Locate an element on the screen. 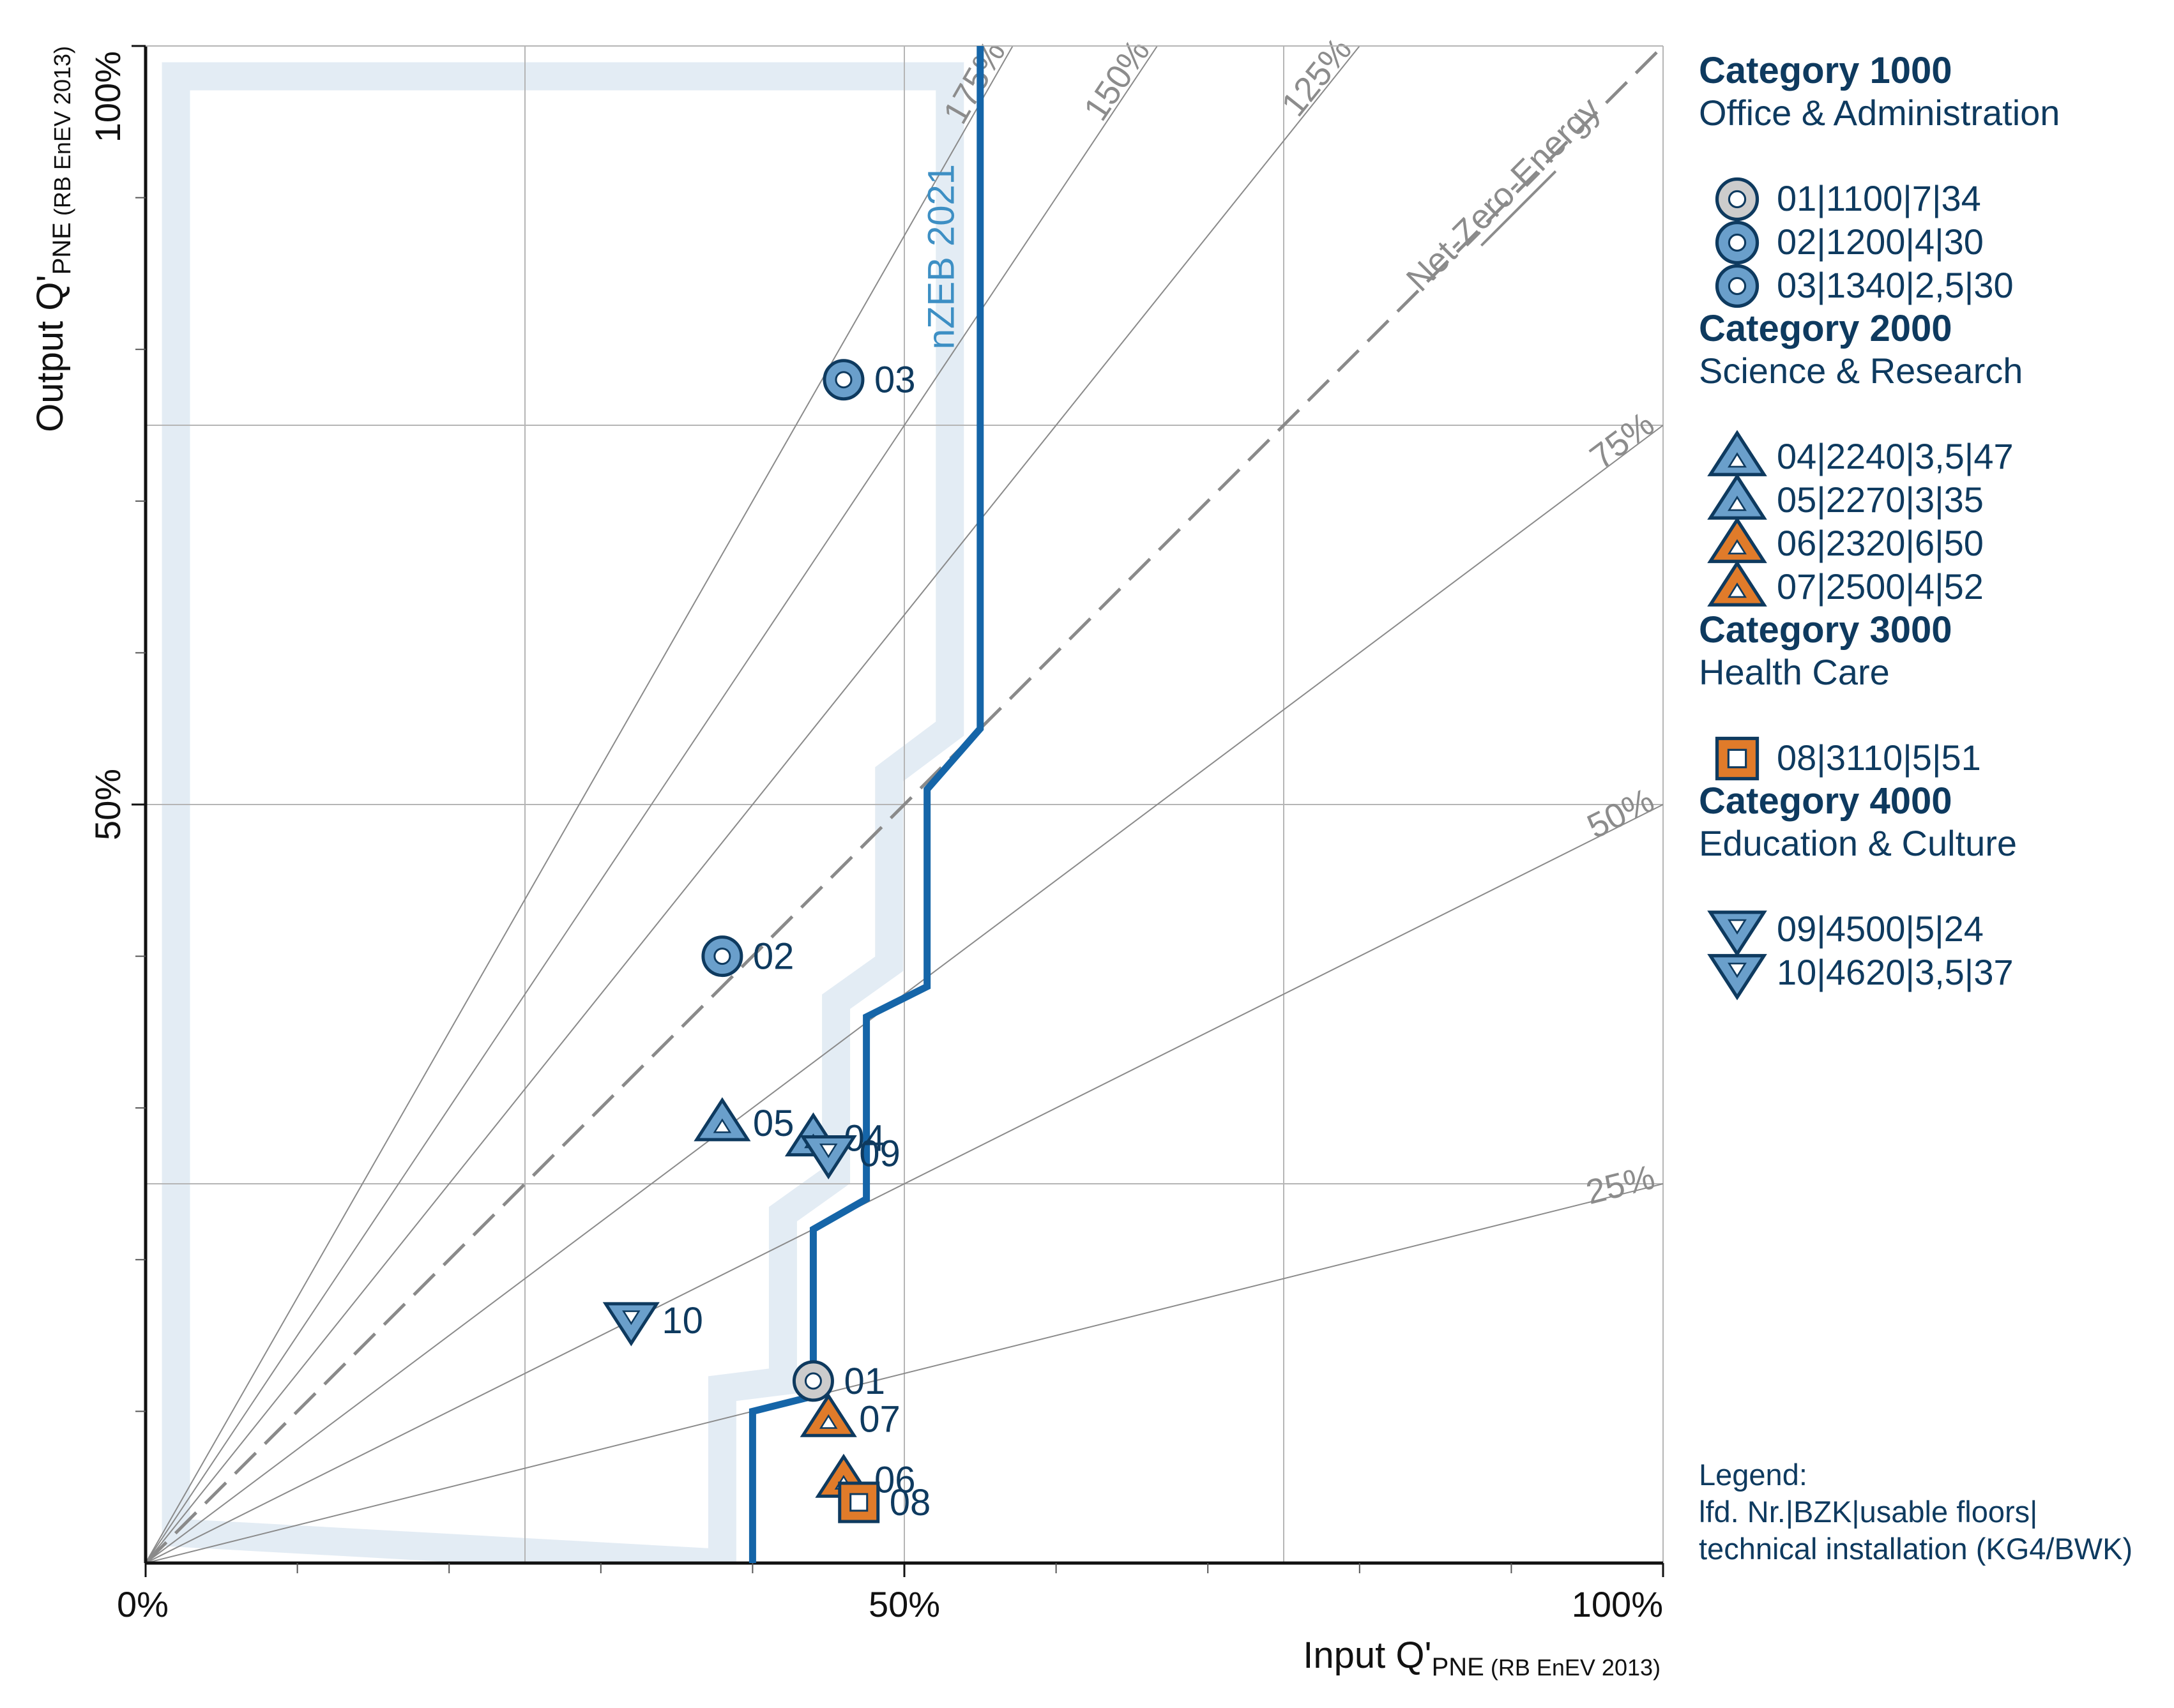  legend-note-line: technical installation (KG4/BWK) is located at coordinates (1916, 1549).